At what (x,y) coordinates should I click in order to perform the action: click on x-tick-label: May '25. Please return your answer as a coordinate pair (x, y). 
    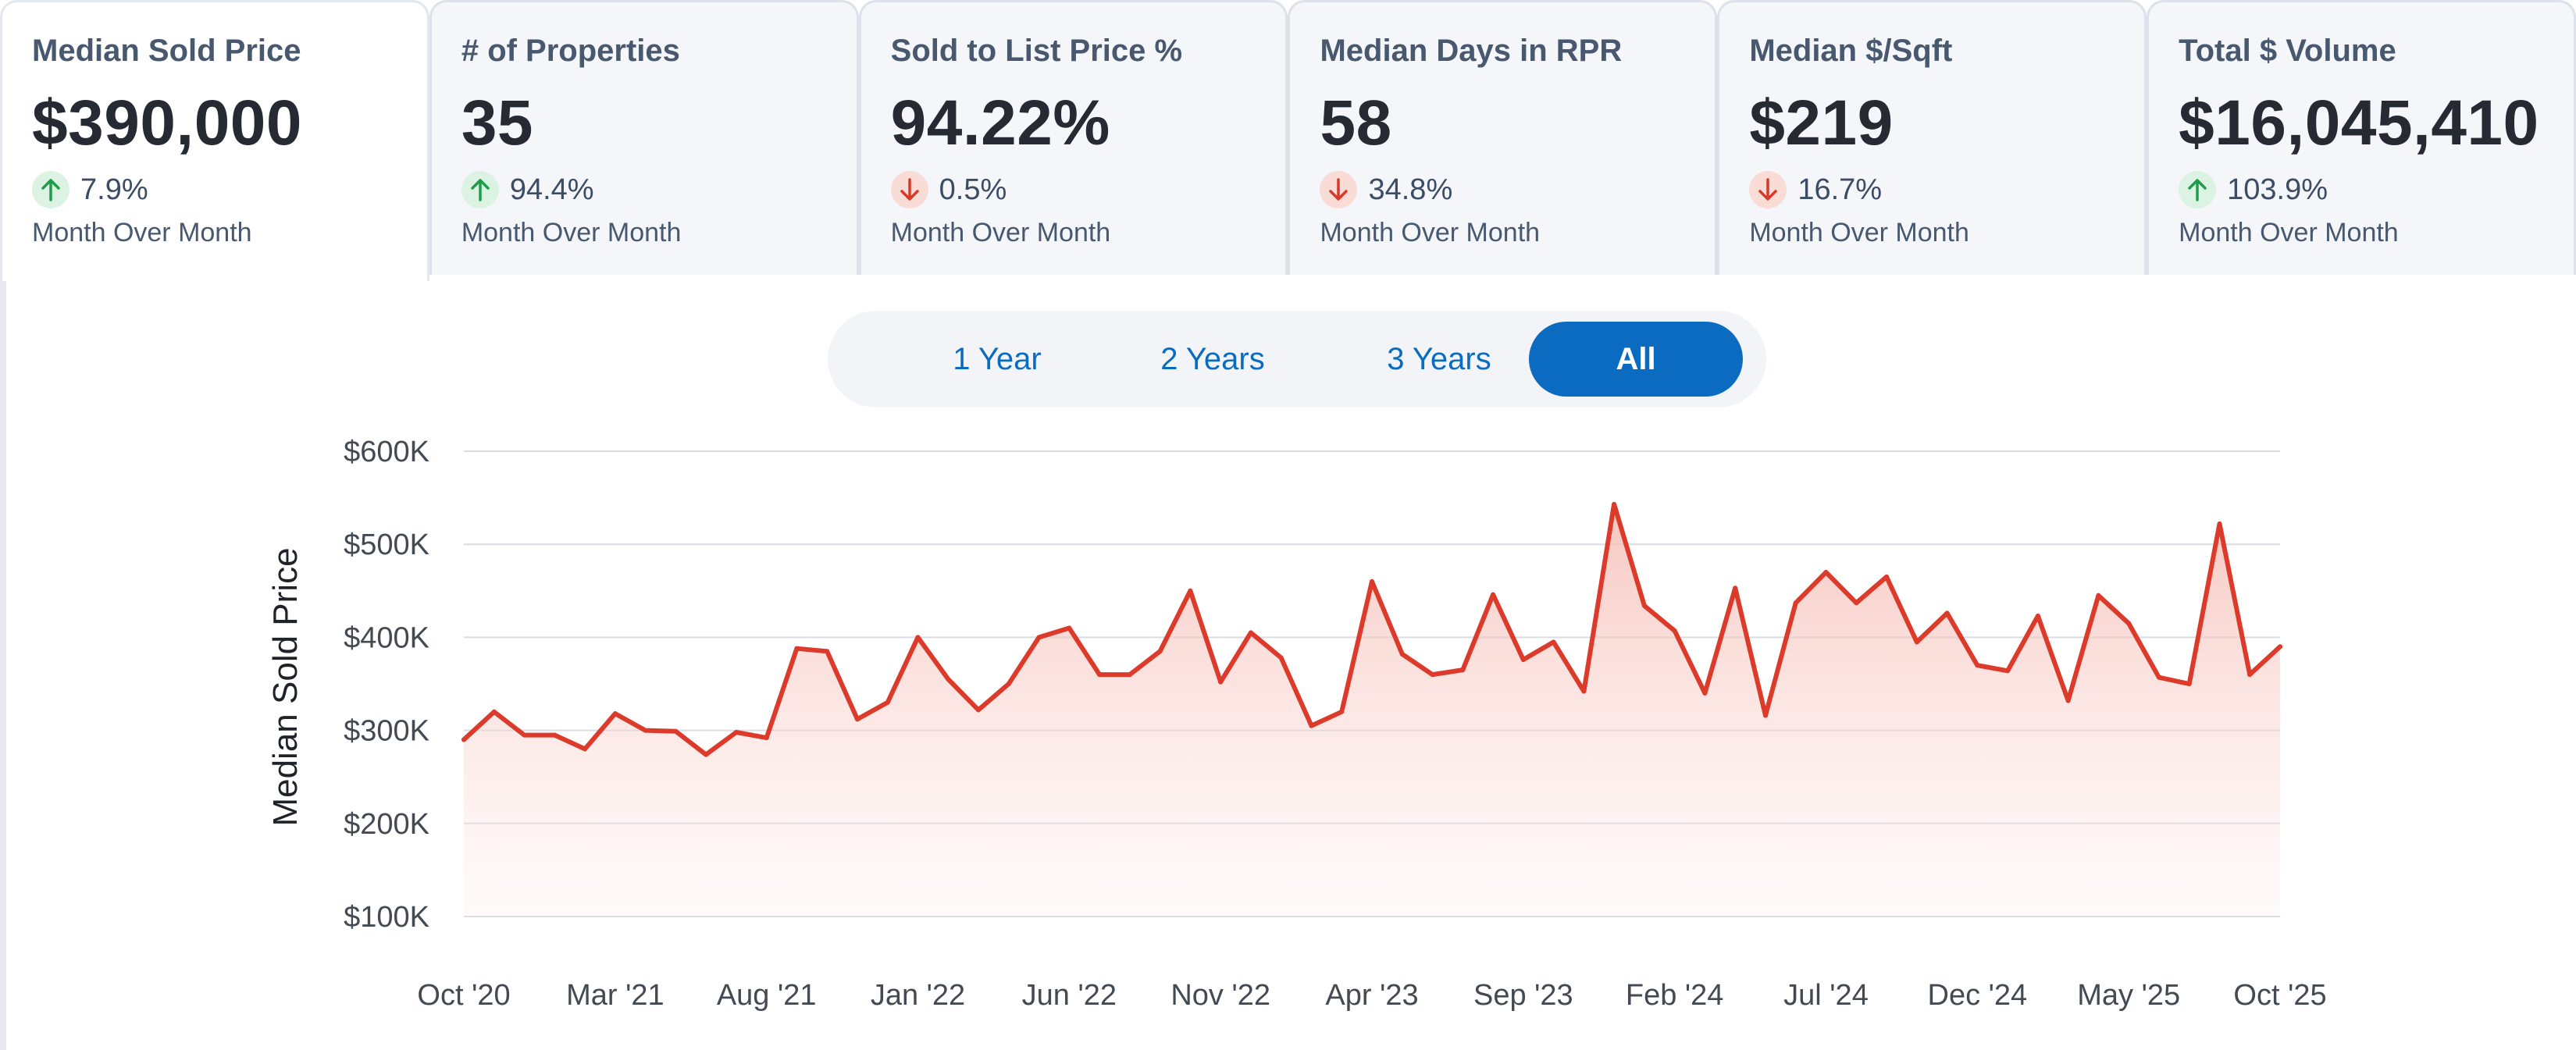
    Looking at the image, I should click on (2128, 995).